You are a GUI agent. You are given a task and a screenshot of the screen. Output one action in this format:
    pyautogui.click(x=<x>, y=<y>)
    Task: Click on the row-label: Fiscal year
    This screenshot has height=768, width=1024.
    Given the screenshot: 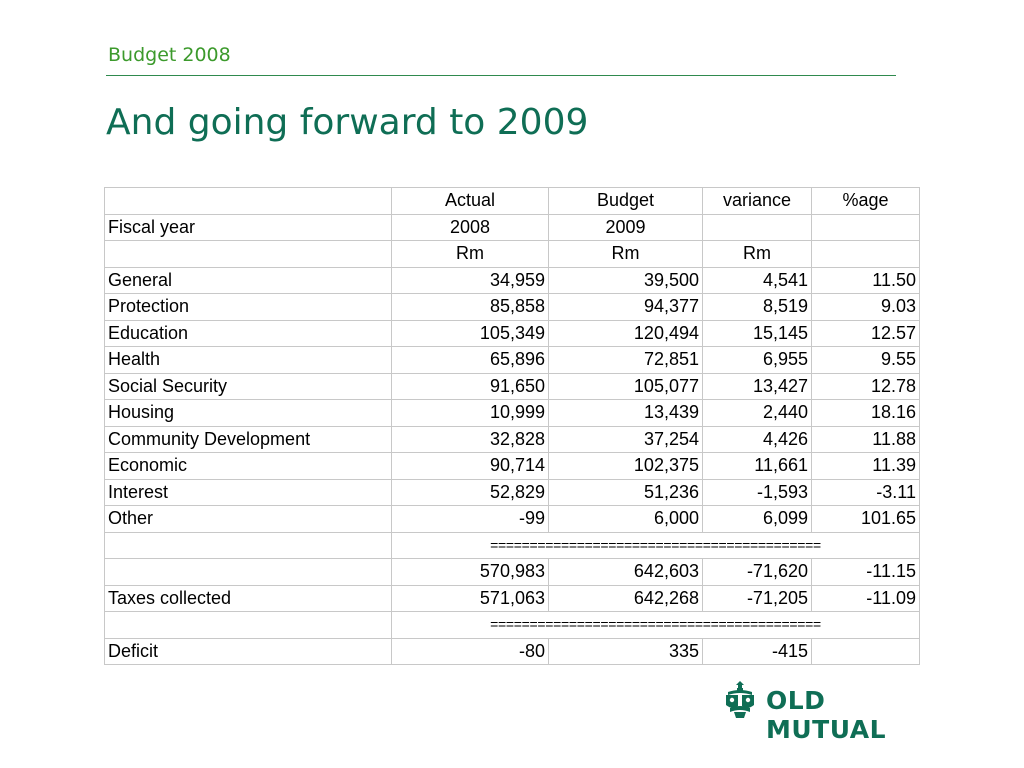 What is the action you would take?
    pyautogui.click(x=248, y=227)
    